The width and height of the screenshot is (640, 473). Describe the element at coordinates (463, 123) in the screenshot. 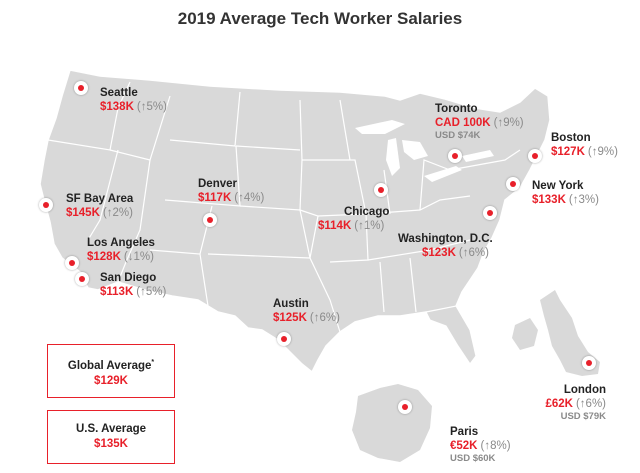

I see `city-salary: CAD 100K` at that location.